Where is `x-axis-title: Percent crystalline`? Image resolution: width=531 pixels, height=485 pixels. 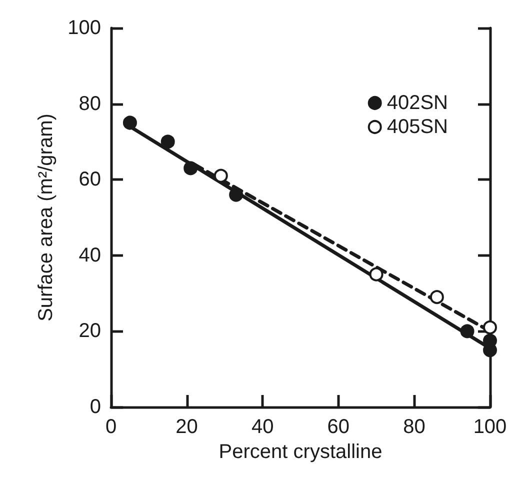
x-axis-title: Percent crystalline is located at coordinates (300, 451).